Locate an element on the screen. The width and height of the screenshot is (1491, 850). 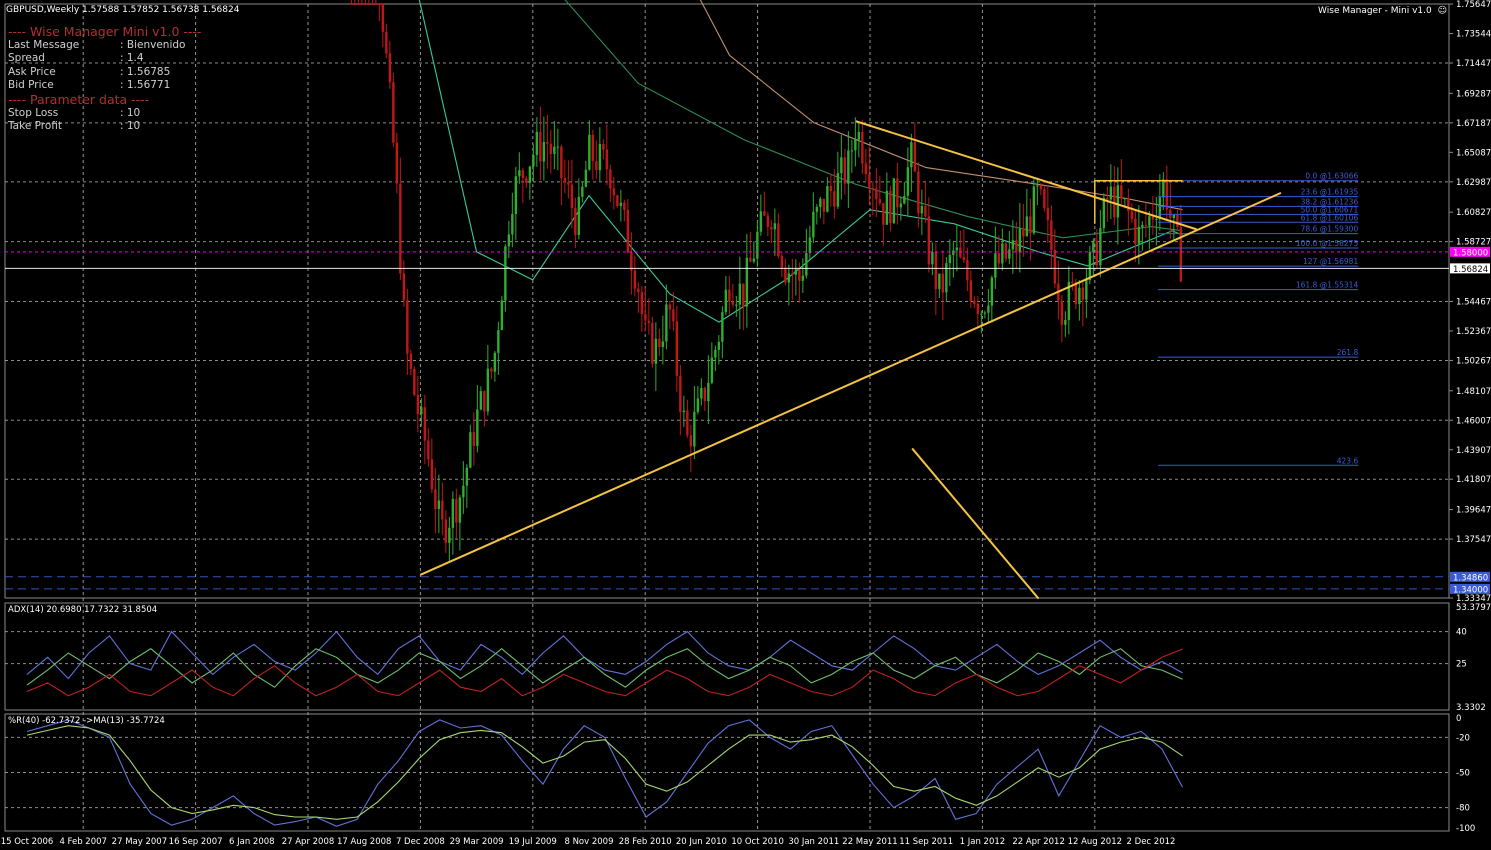
fib-level-label: 100.0 @1.58275 is located at coordinates (1327, 243).